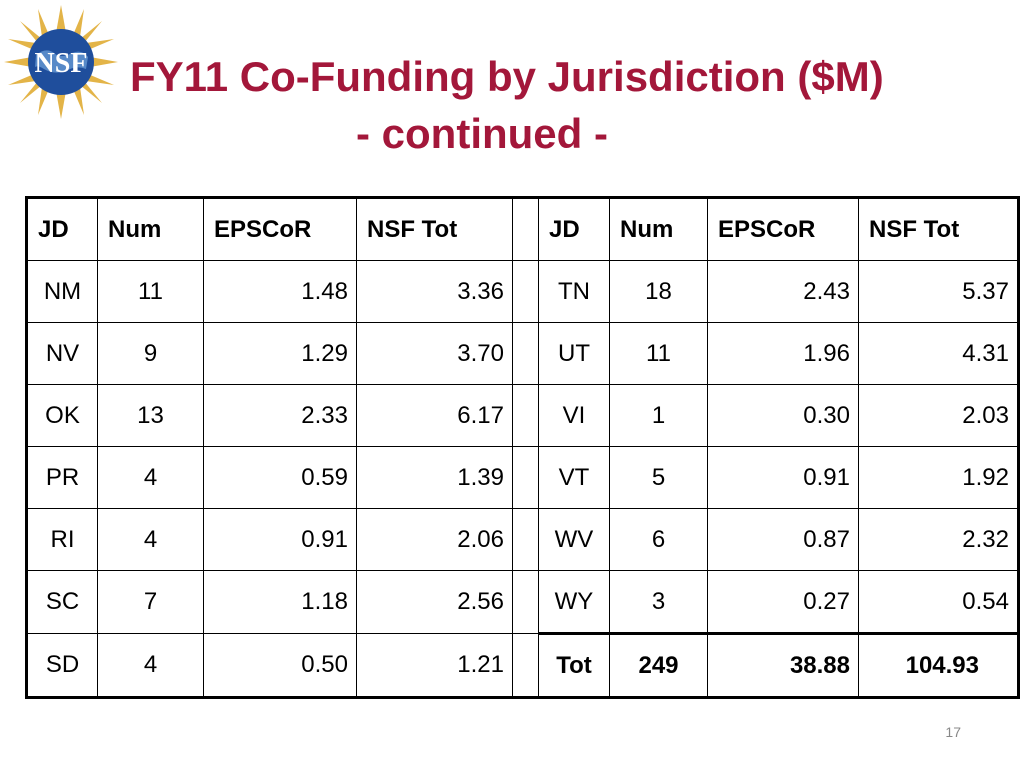  I want to click on nsf-logo: NSF, so click(61, 62).